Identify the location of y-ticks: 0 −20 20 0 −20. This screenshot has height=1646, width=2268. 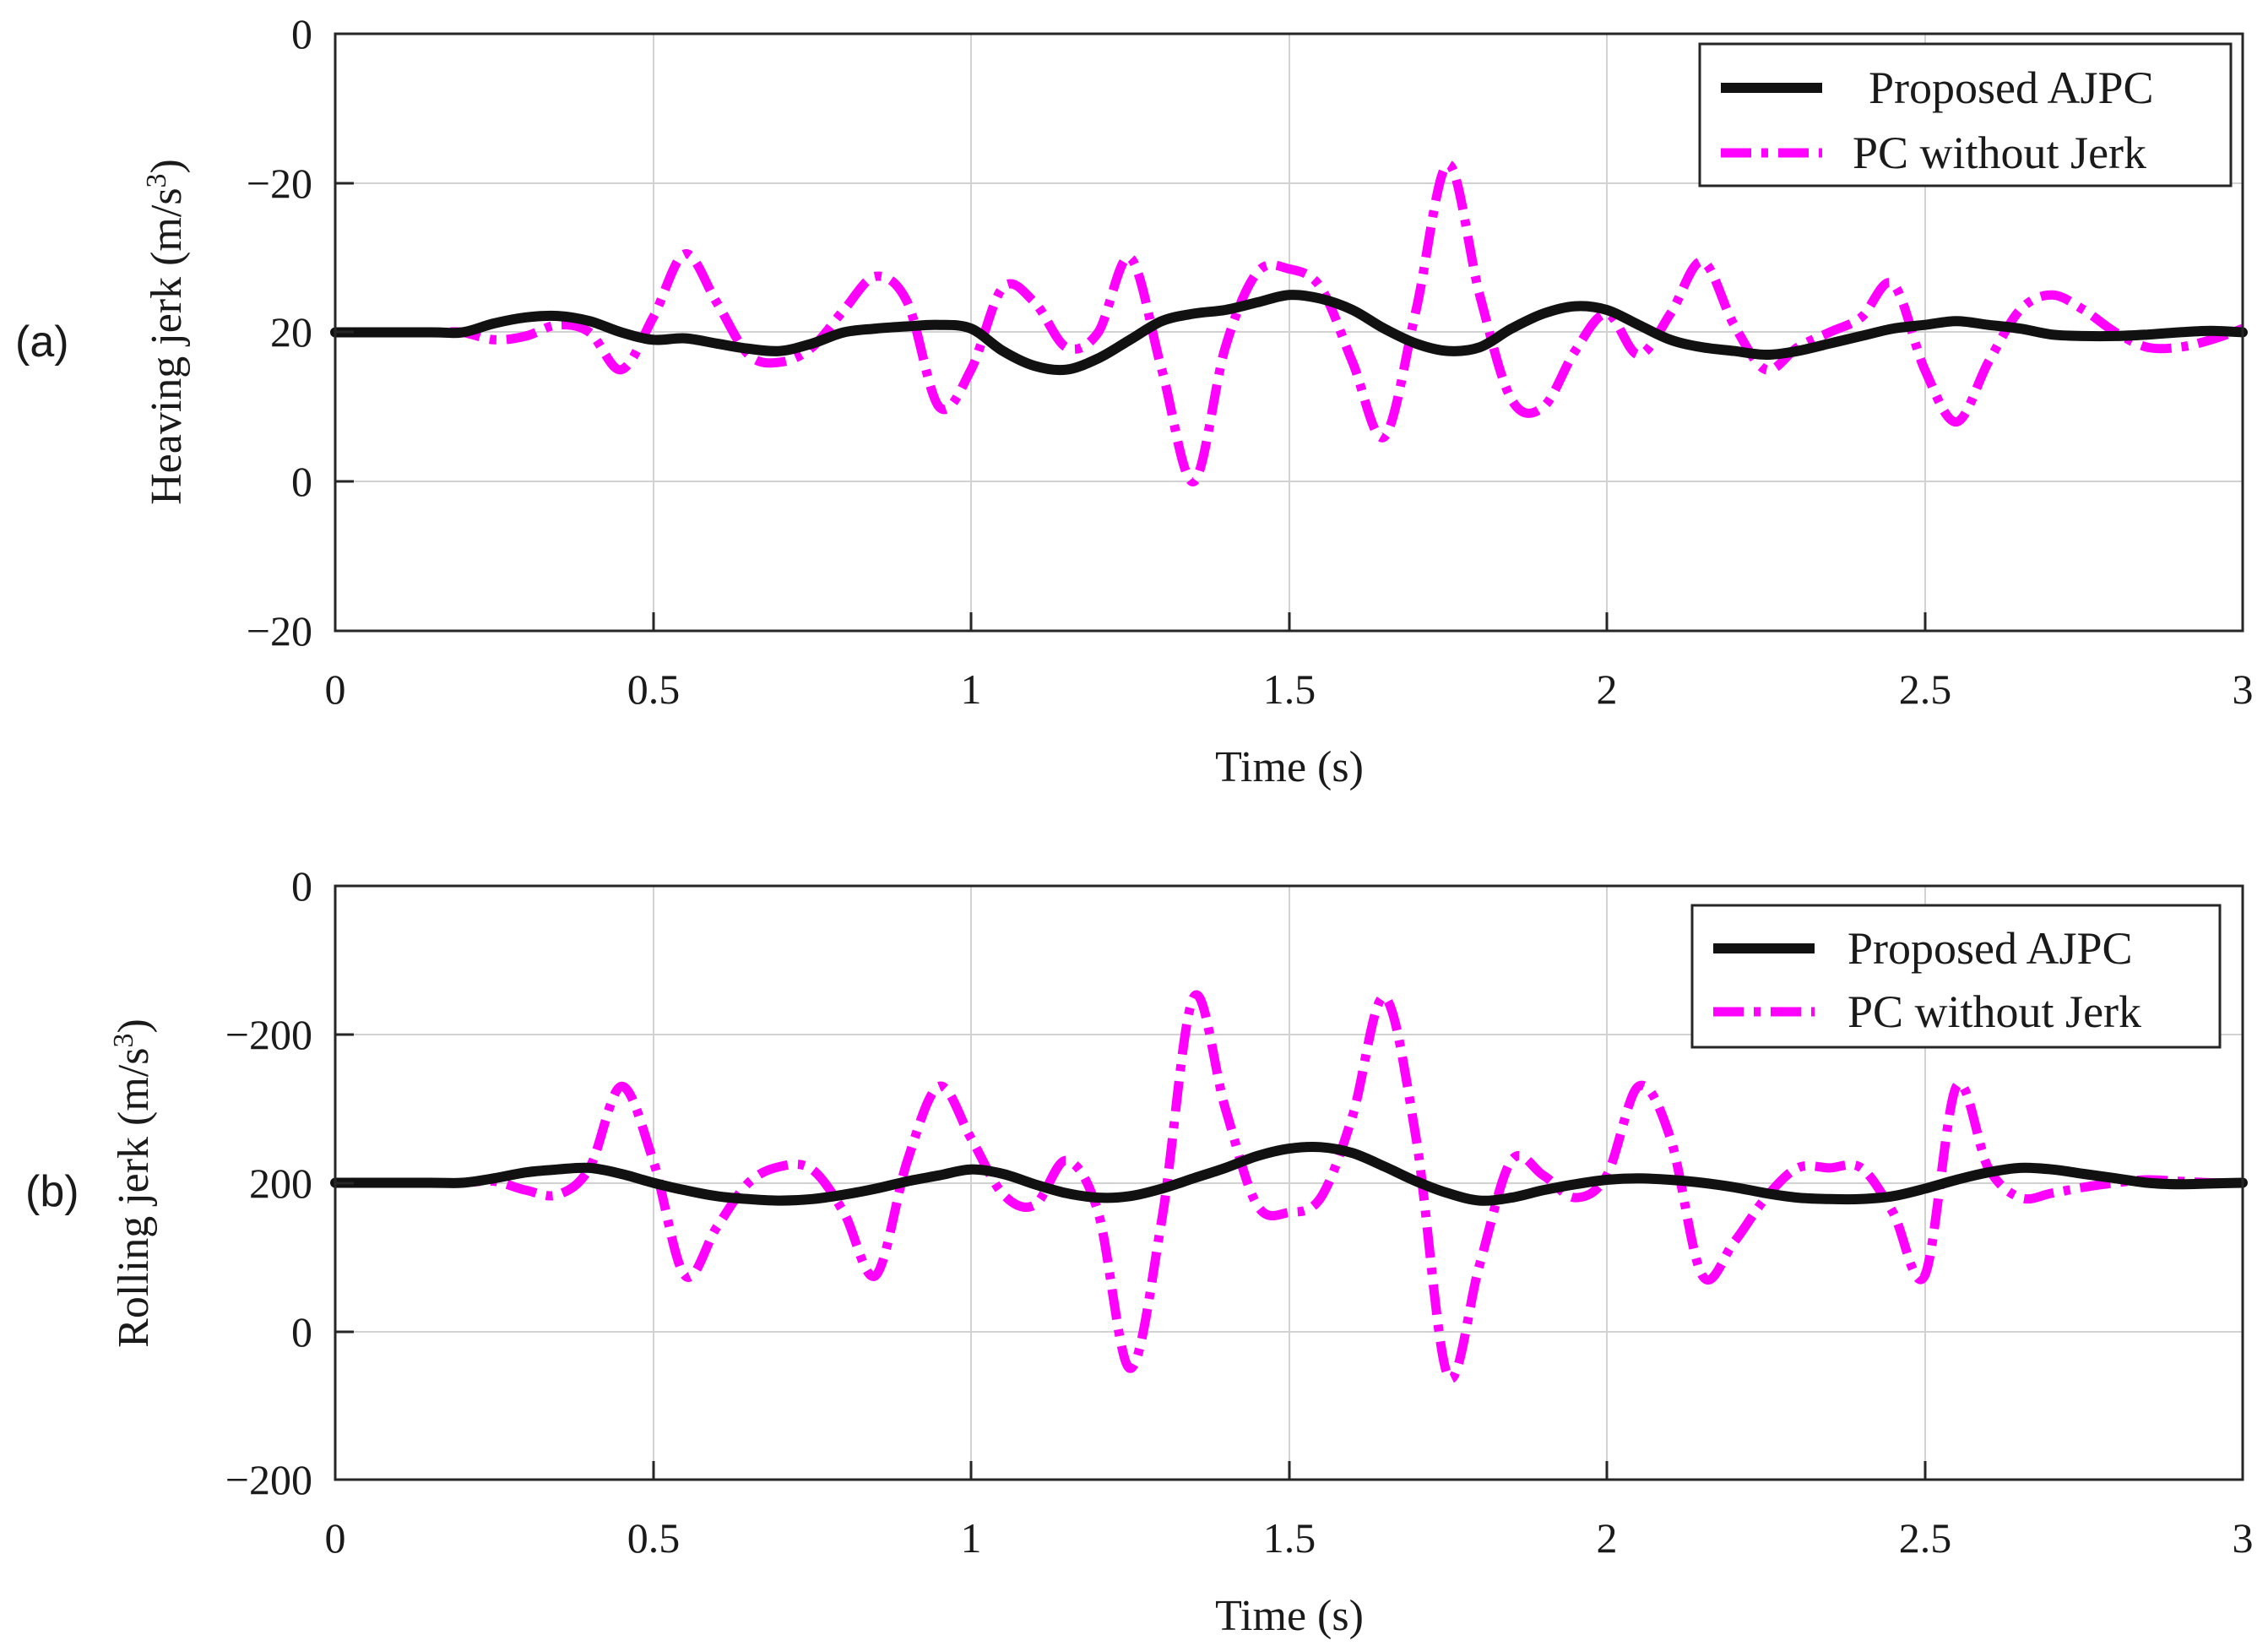
(300, 332).